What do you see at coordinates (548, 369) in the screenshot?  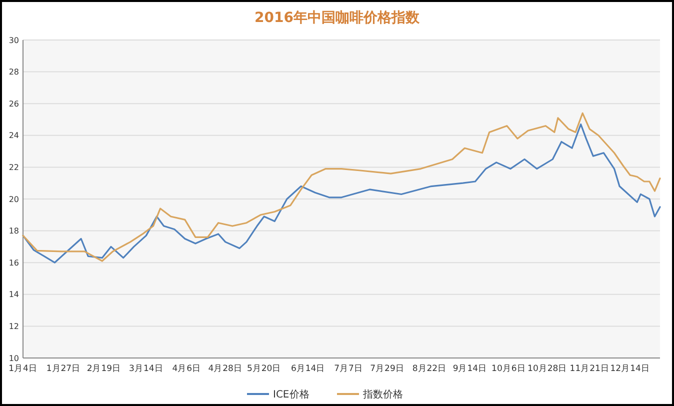 I see `x-tick-label: 10月28日` at bounding box center [548, 369].